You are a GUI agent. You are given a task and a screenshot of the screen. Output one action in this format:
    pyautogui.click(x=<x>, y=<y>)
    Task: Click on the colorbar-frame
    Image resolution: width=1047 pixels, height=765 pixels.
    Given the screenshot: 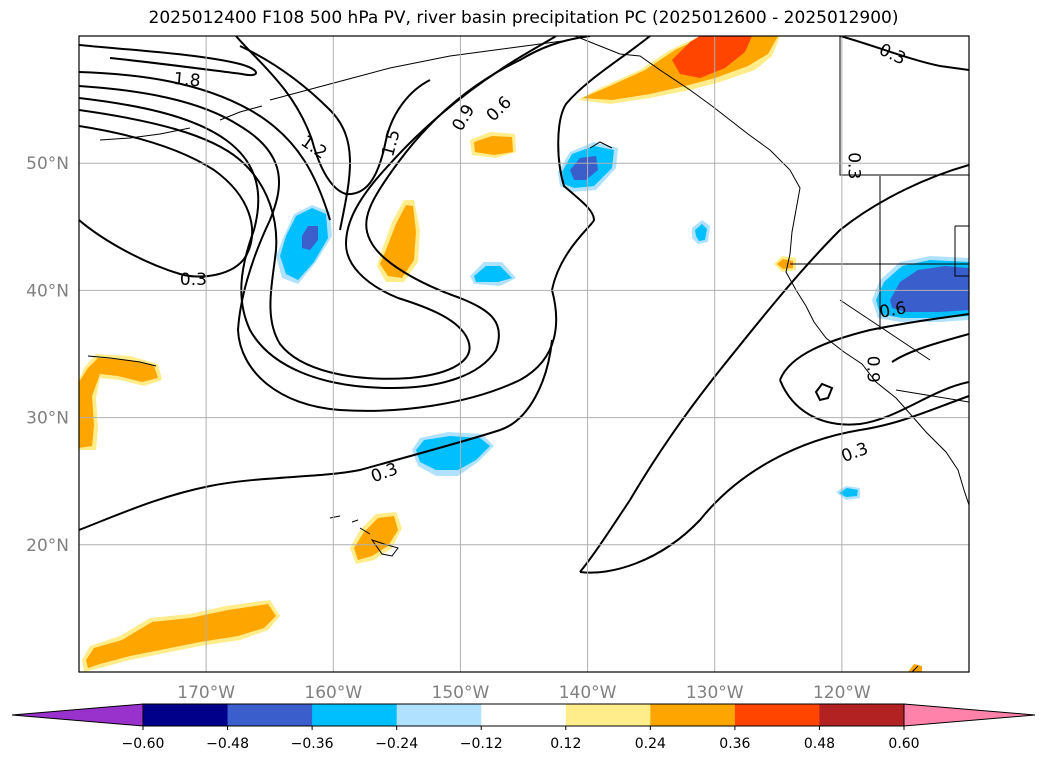 What is the action you would take?
    pyautogui.click(x=523, y=715)
    